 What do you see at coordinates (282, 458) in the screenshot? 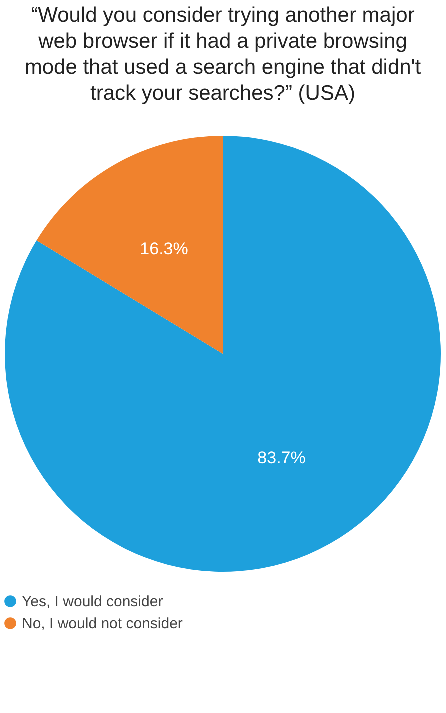
I see `data-label: 83.7%` at bounding box center [282, 458].